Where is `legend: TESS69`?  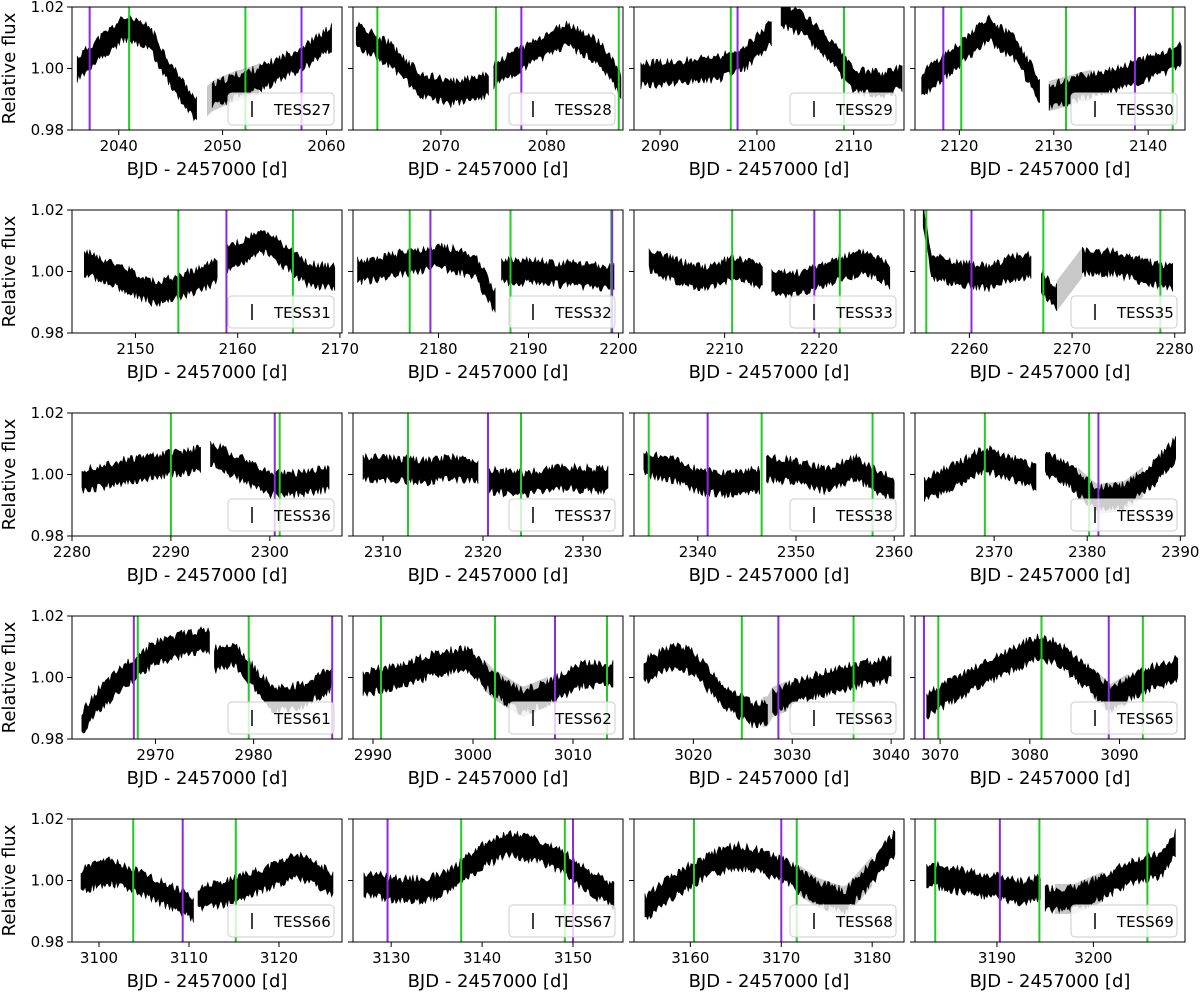 legend: TESS69 is located at coordinates (1124, 921).